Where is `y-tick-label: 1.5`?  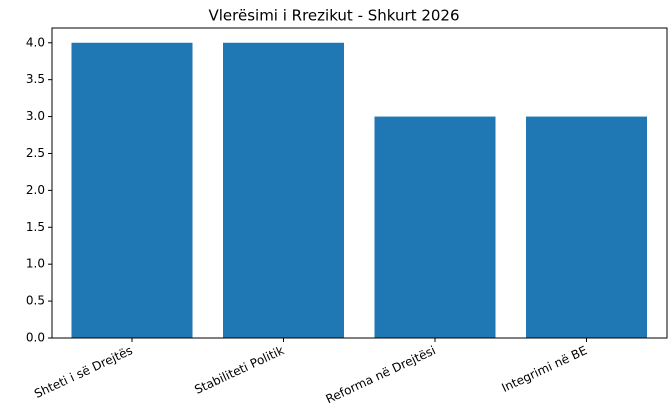
y-tick-label: 1.5 is located at coordinates (35, 227).